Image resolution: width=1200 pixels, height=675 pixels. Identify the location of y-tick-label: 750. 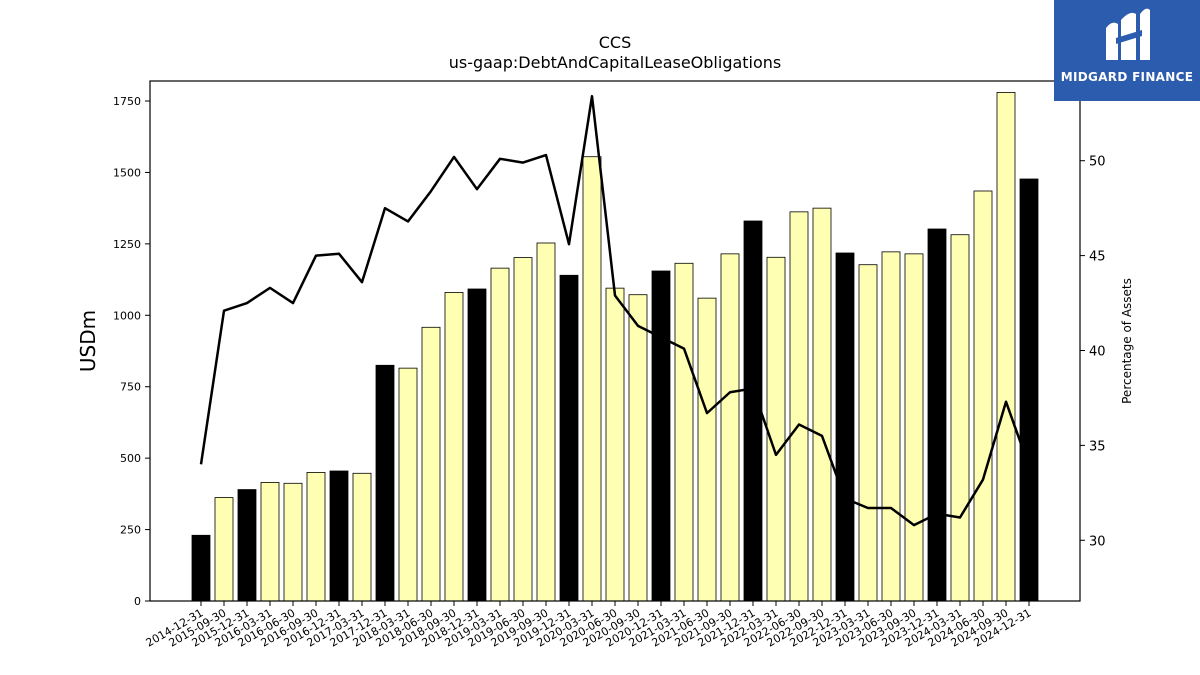
(130, 387).